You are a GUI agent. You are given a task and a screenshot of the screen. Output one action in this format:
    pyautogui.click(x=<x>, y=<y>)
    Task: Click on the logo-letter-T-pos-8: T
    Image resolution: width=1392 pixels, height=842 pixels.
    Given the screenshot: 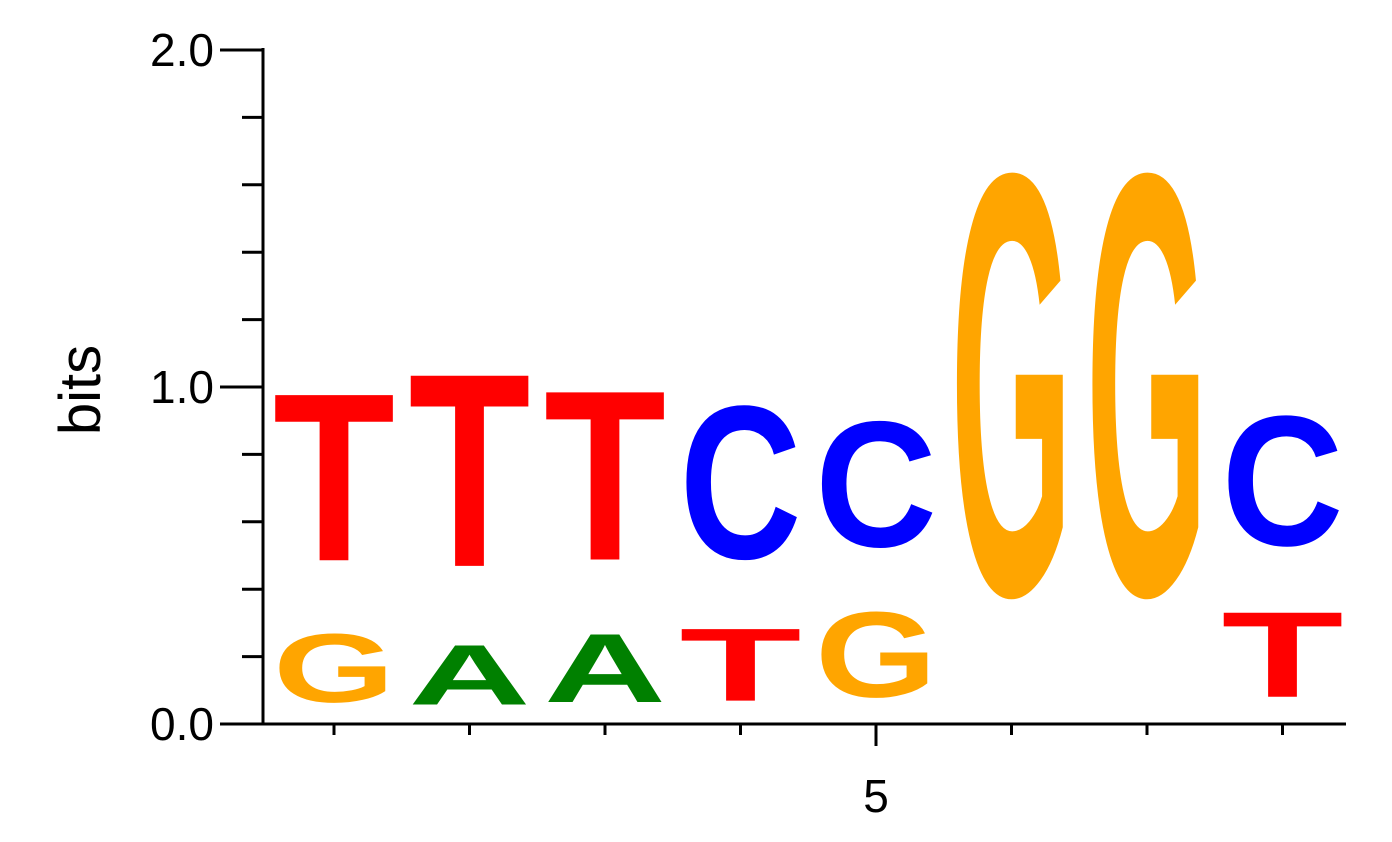 What is the action you would take?
    pyautogui.click(x=1283, y=655)
    